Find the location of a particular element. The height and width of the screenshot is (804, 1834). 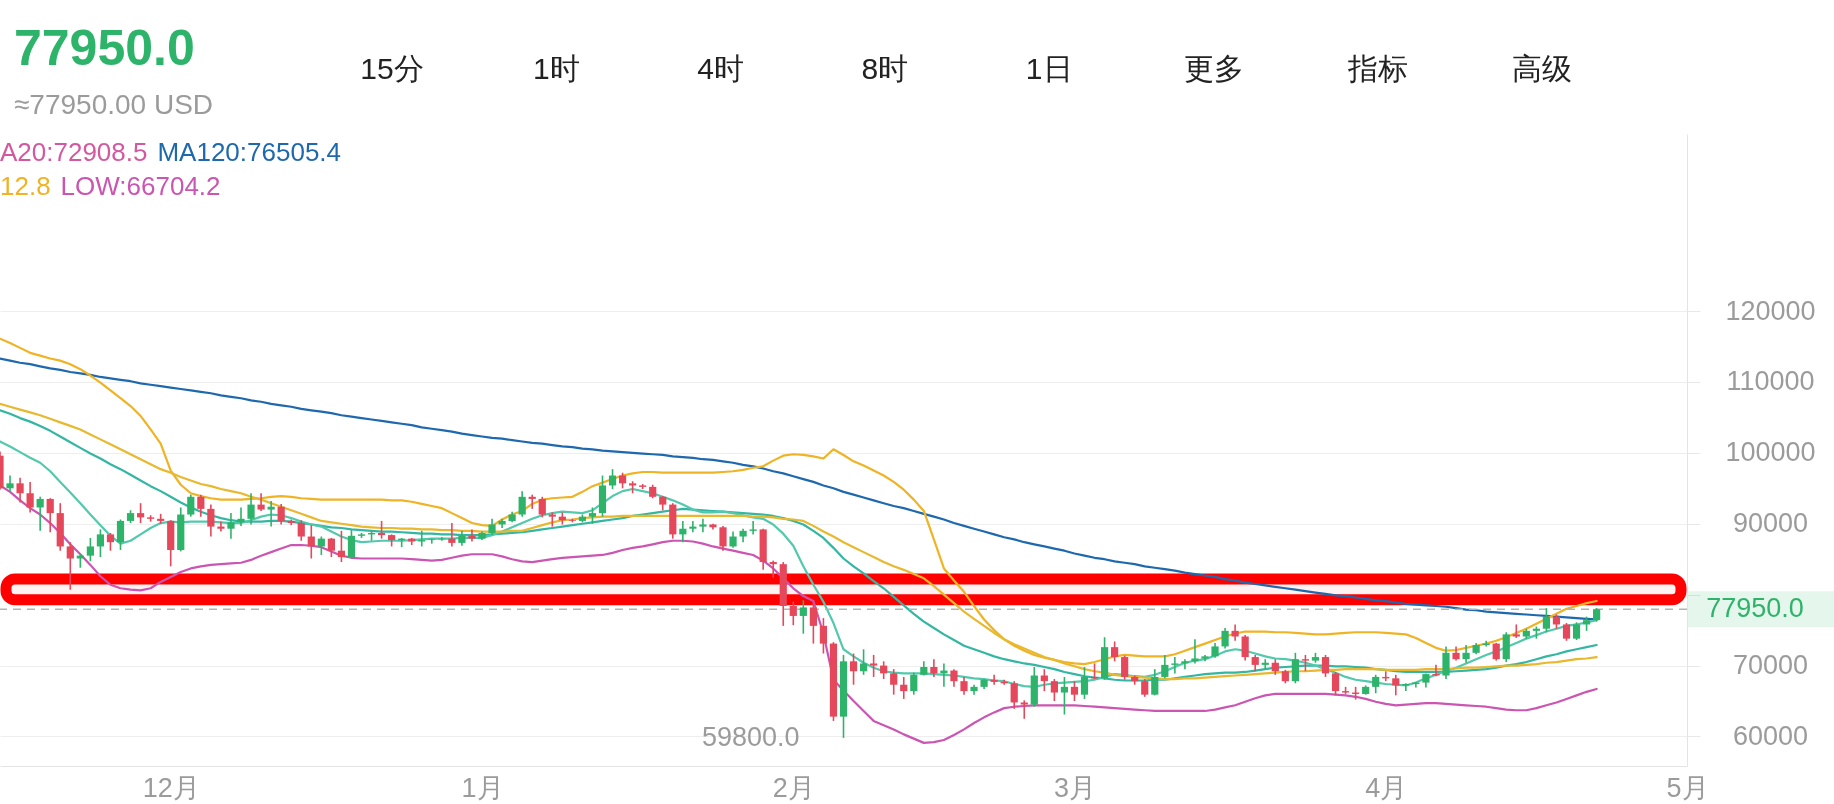

x-tick-label: 12月 is located at coordinates (171, 787).